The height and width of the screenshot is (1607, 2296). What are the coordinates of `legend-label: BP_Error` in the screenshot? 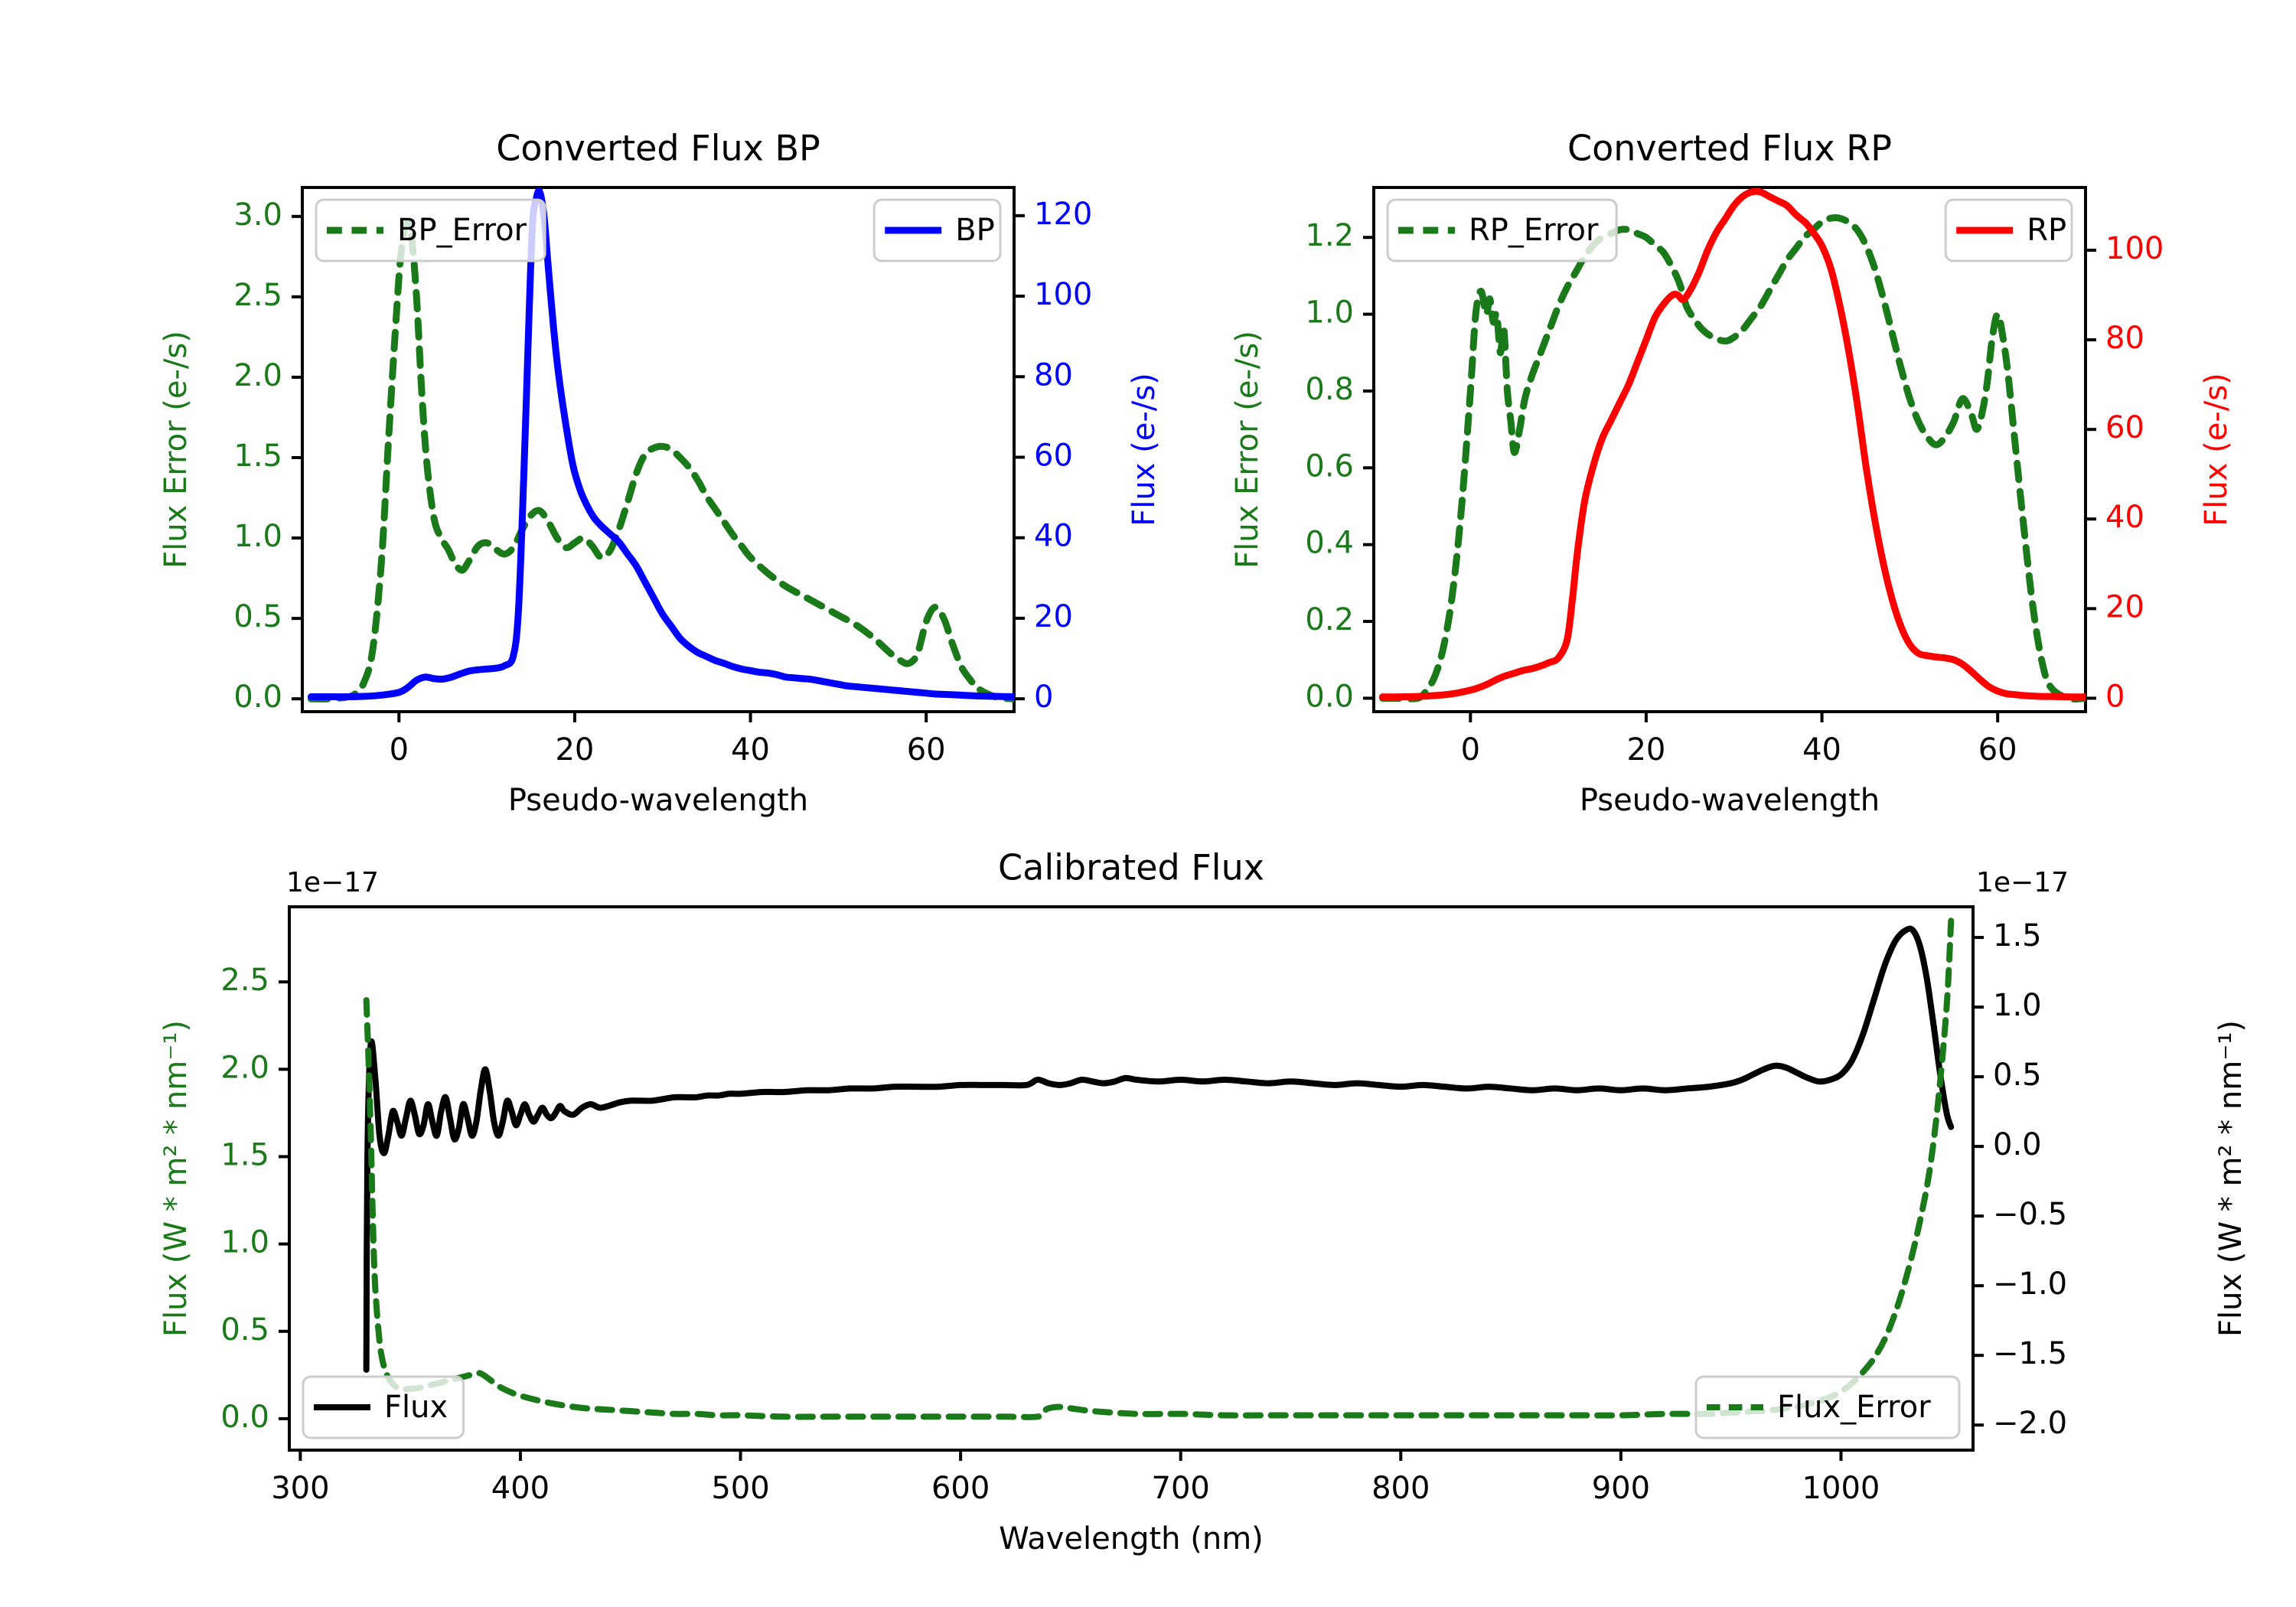 It's located at (462, 231).